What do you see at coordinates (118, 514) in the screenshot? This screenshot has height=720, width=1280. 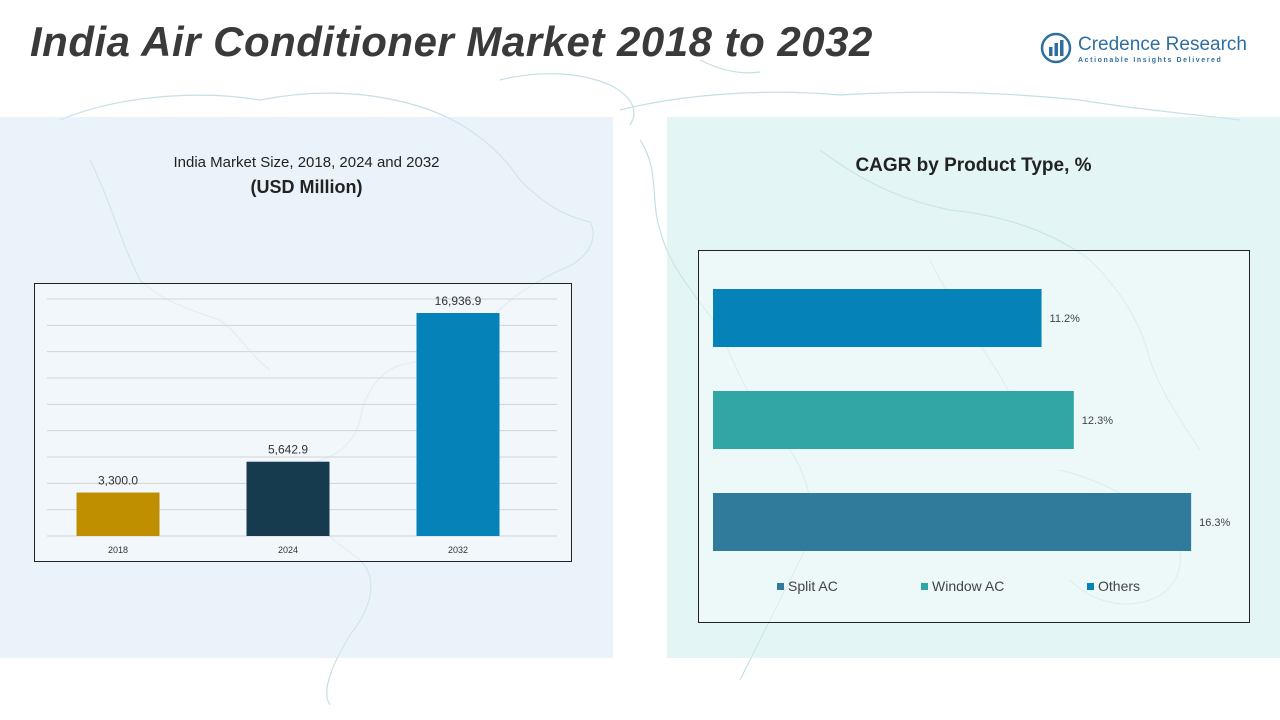 I see `bar-2018` at bounding box center [118, 514].